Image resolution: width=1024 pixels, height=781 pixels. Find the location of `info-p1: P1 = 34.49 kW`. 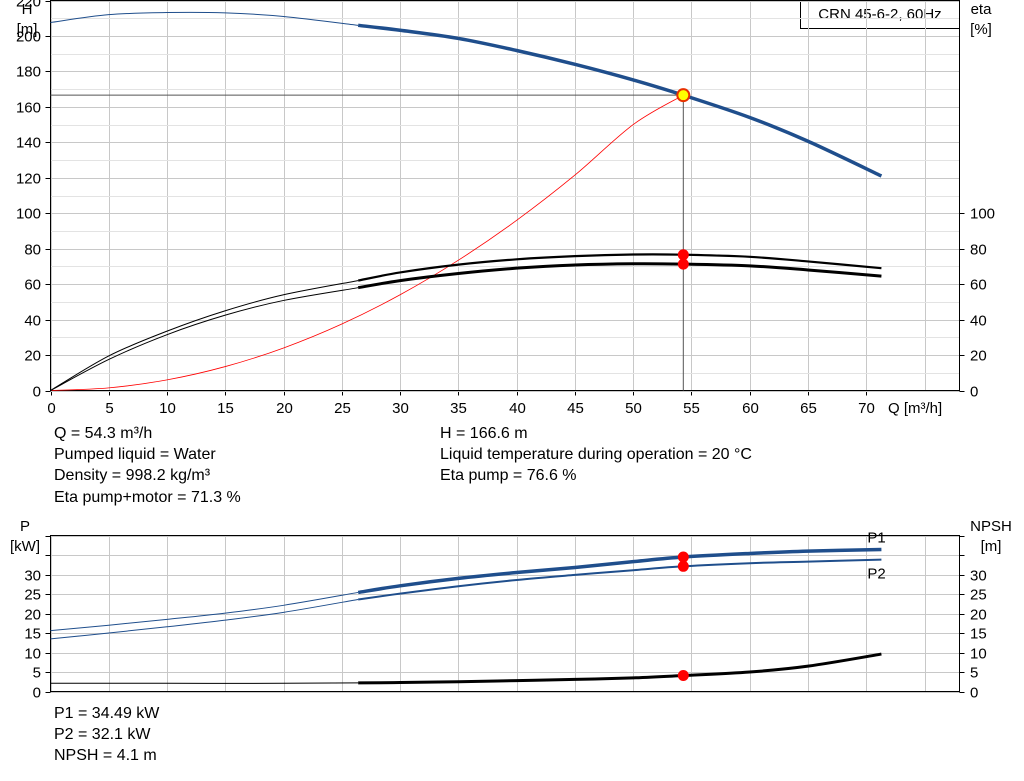

info-p1: P1 = 34.49 kW is located at coordinates (107, 713).